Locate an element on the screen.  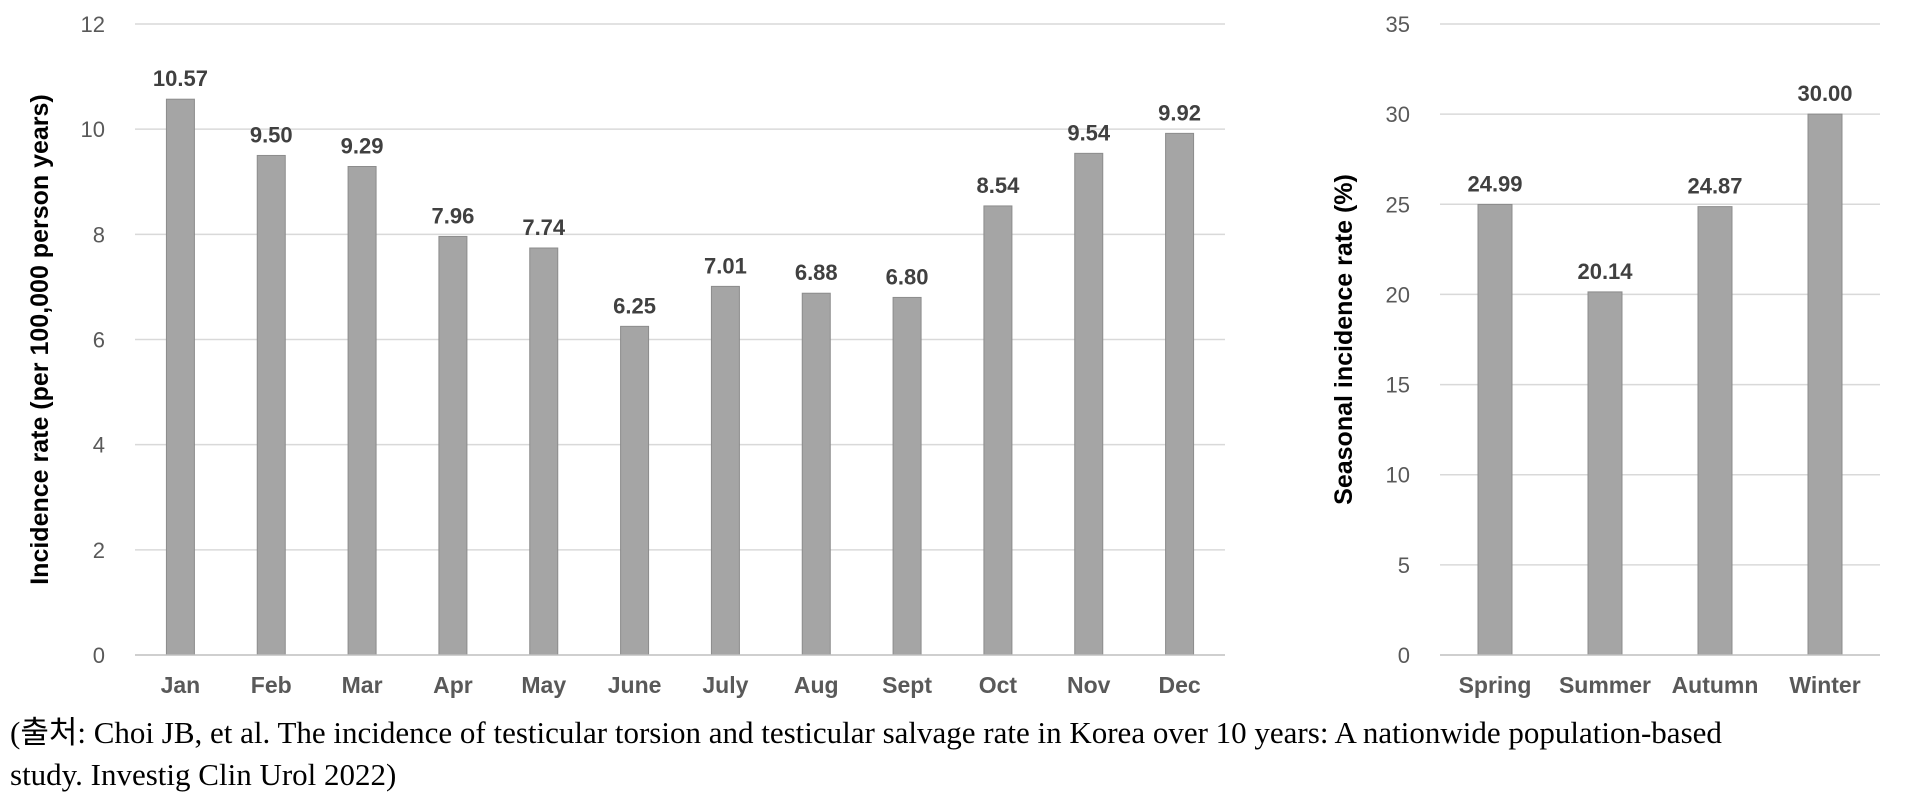
data-label: 9.54 is located at coordinates (1089, 132).